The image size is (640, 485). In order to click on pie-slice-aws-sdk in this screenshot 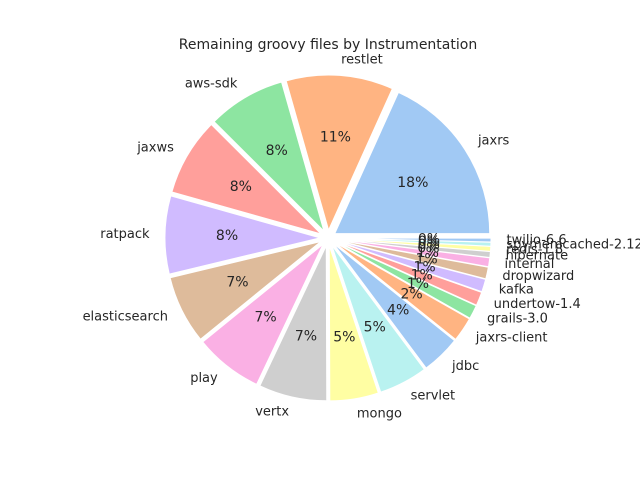, I will do `click(269, 157)`.